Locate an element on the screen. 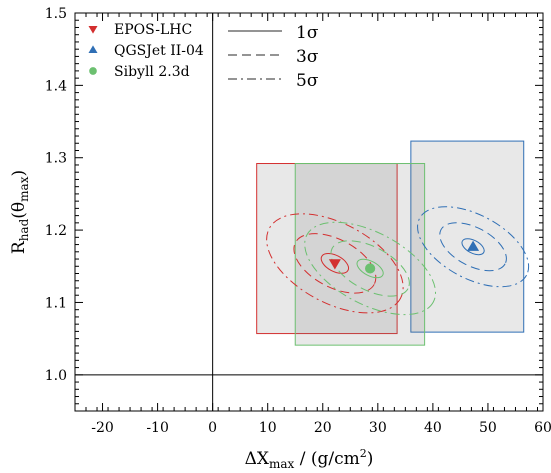 Image resolution: width=551 pixels, height=473 pixels. legend-label-qgsjet-ii-04: QGSJet II-04 is located at coordinates (159, 51).